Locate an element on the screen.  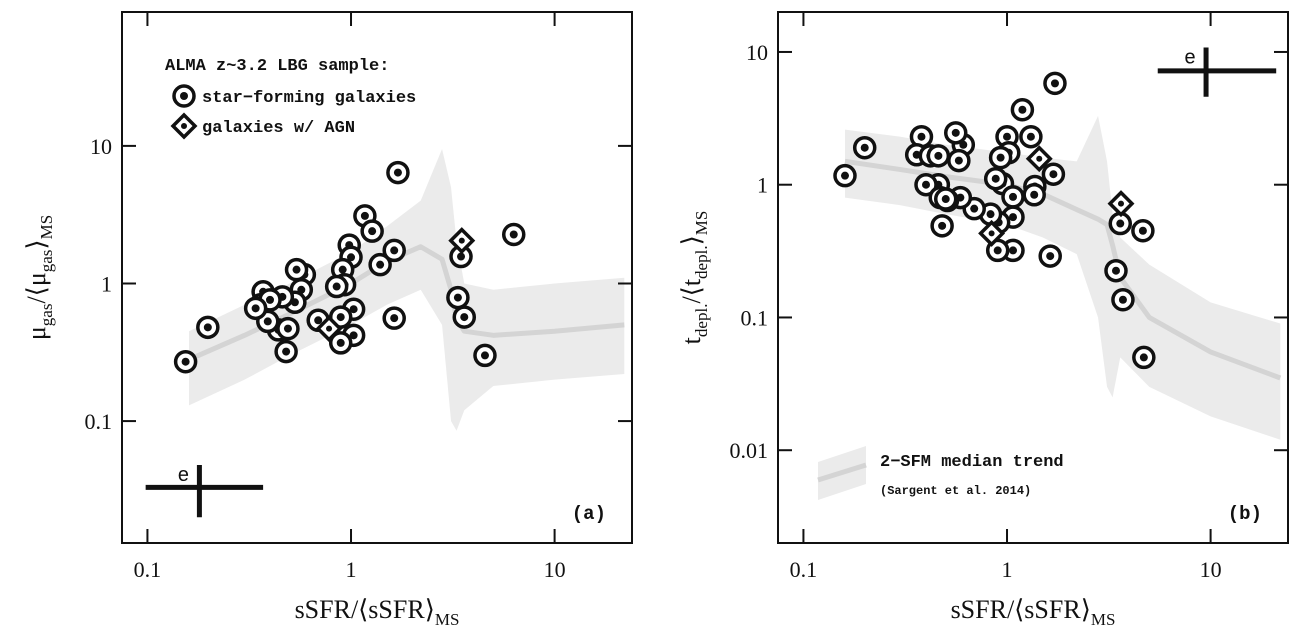
ylabel: tdepl./⟨tdepl.⟩MS is located at coordinates (694, 278).